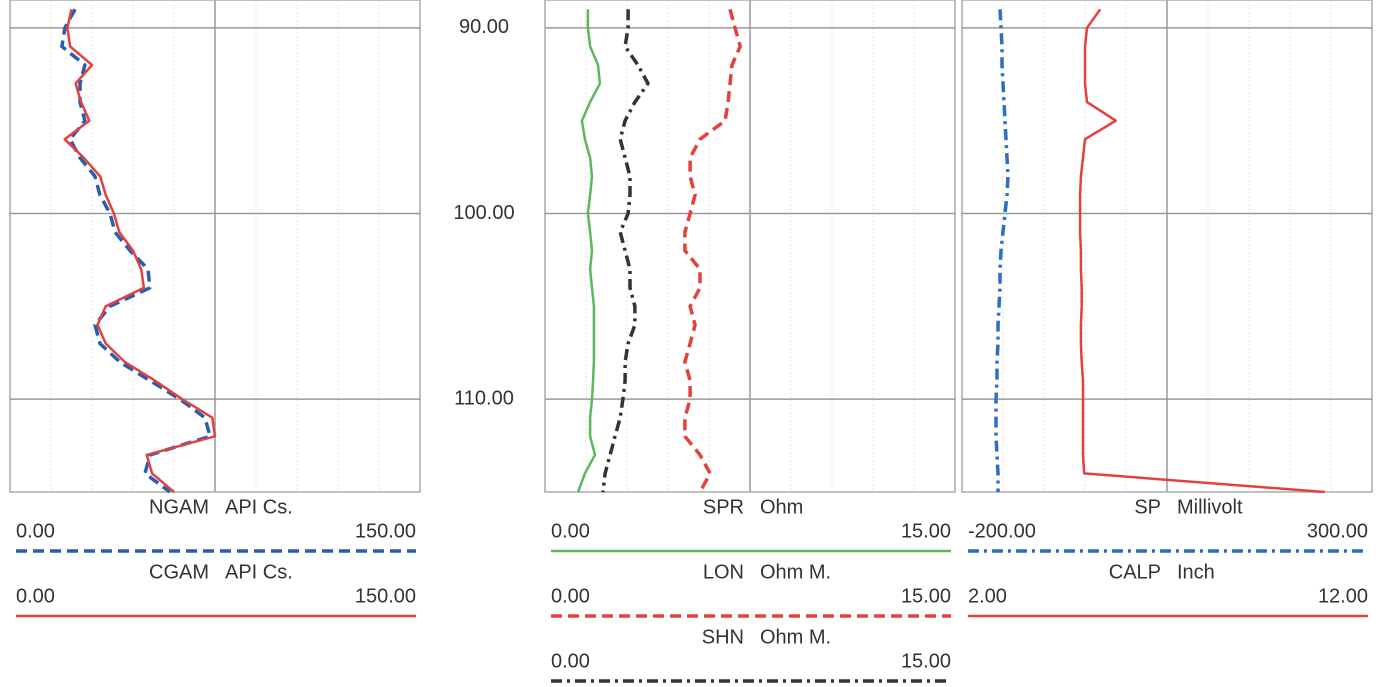 The width and height of the screenshot is (1382, 687). What do you see at coordinates (483, 213) in the screenshot?
I see `depth-label: 100.00` at bounding box center [483, 213].